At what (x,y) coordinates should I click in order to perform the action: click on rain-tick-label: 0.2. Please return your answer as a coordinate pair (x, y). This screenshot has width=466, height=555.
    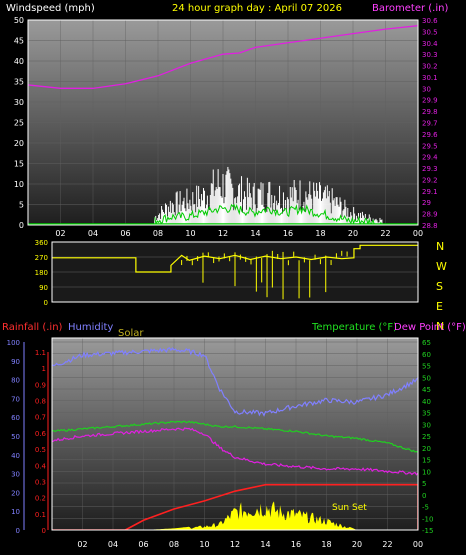
    Looking at the image, I should click on (40, 499).